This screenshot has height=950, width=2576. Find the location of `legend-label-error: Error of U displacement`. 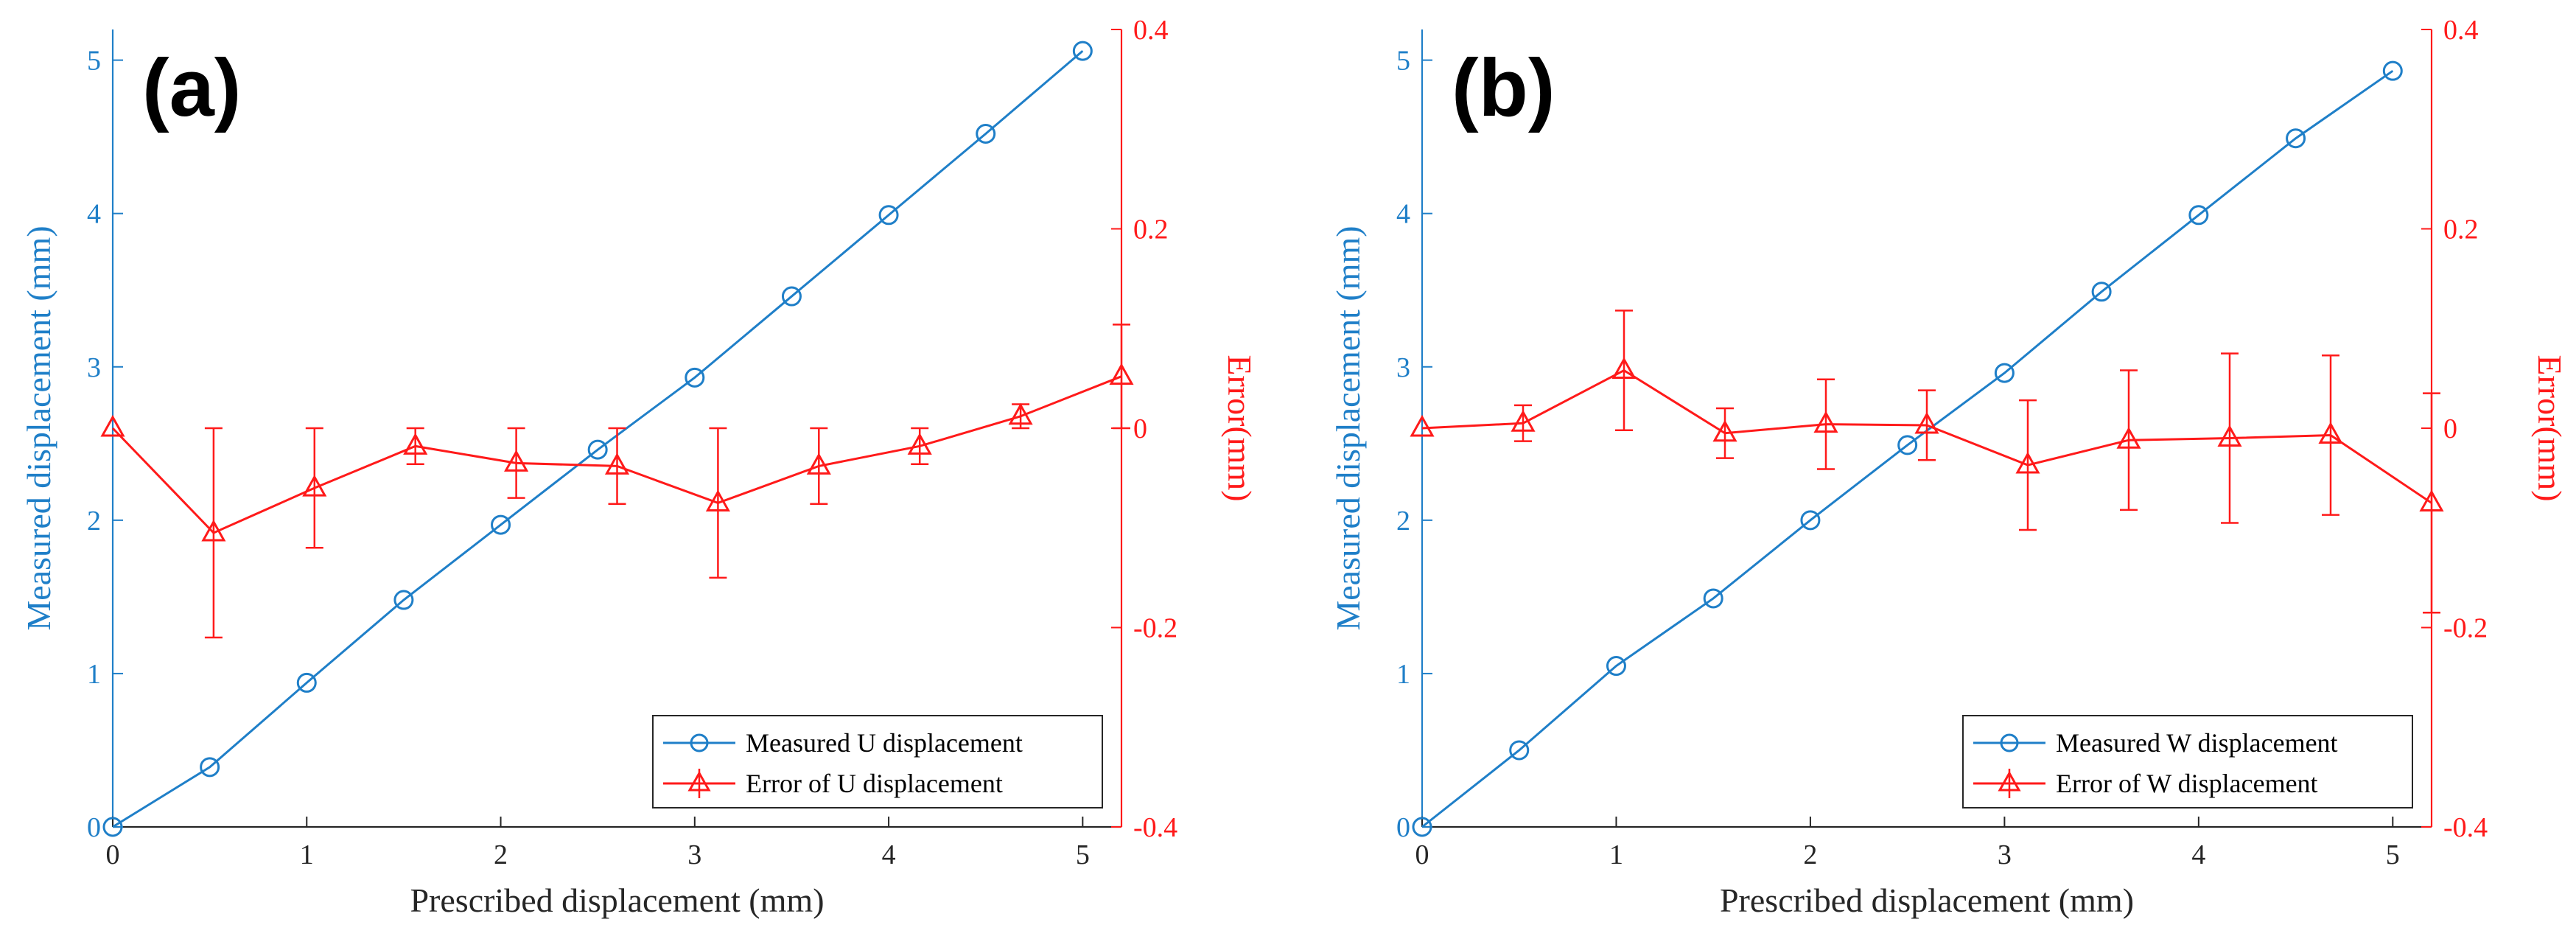

legend-label-error: Error of U displacement is located at coordinates (874, 783).